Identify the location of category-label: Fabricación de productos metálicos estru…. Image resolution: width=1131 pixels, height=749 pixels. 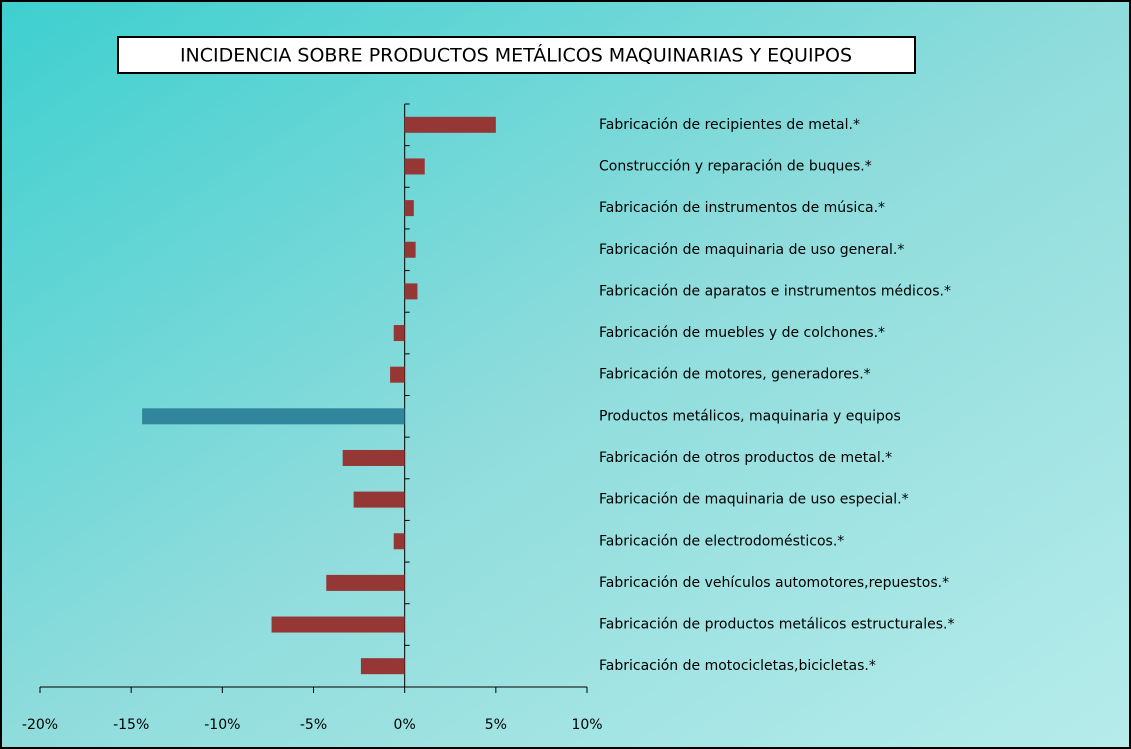
(777, 625).